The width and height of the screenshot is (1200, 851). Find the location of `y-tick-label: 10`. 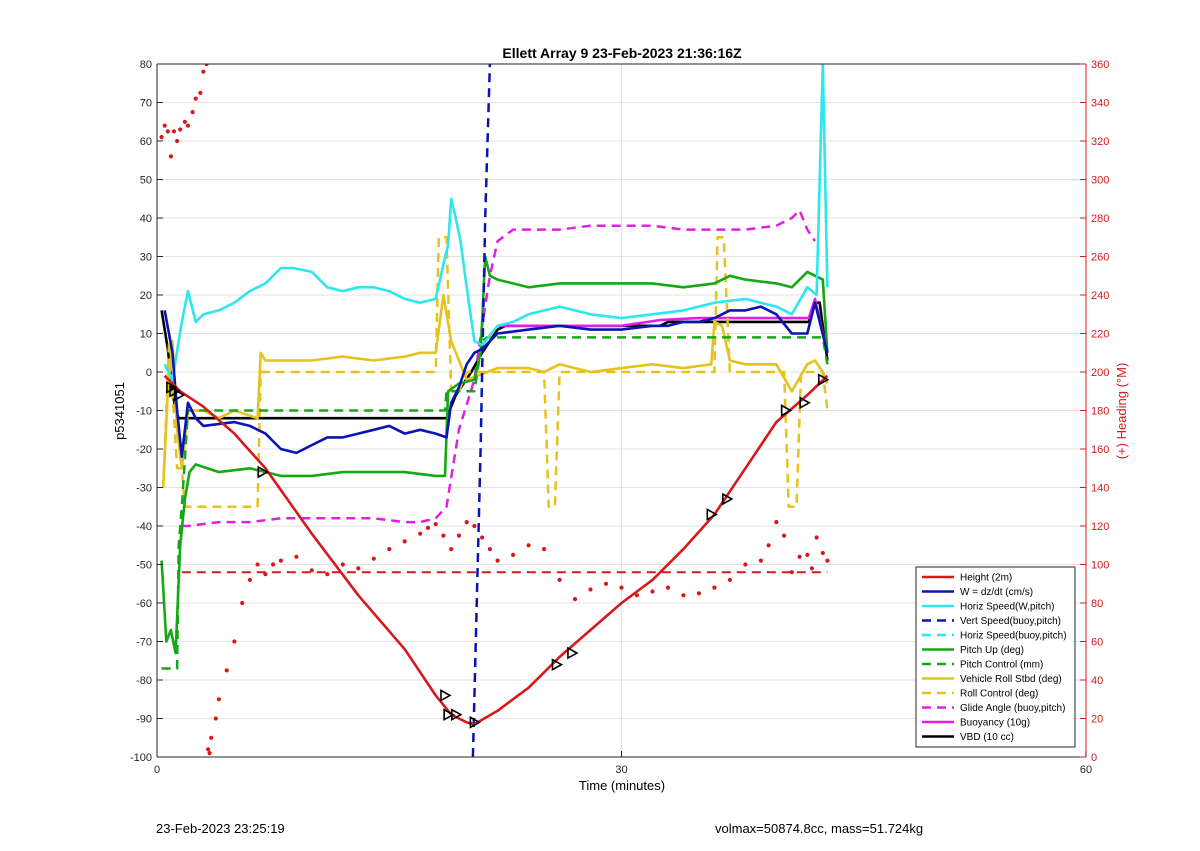

y-tick-label: 10 is located at coordinates (146, 335).